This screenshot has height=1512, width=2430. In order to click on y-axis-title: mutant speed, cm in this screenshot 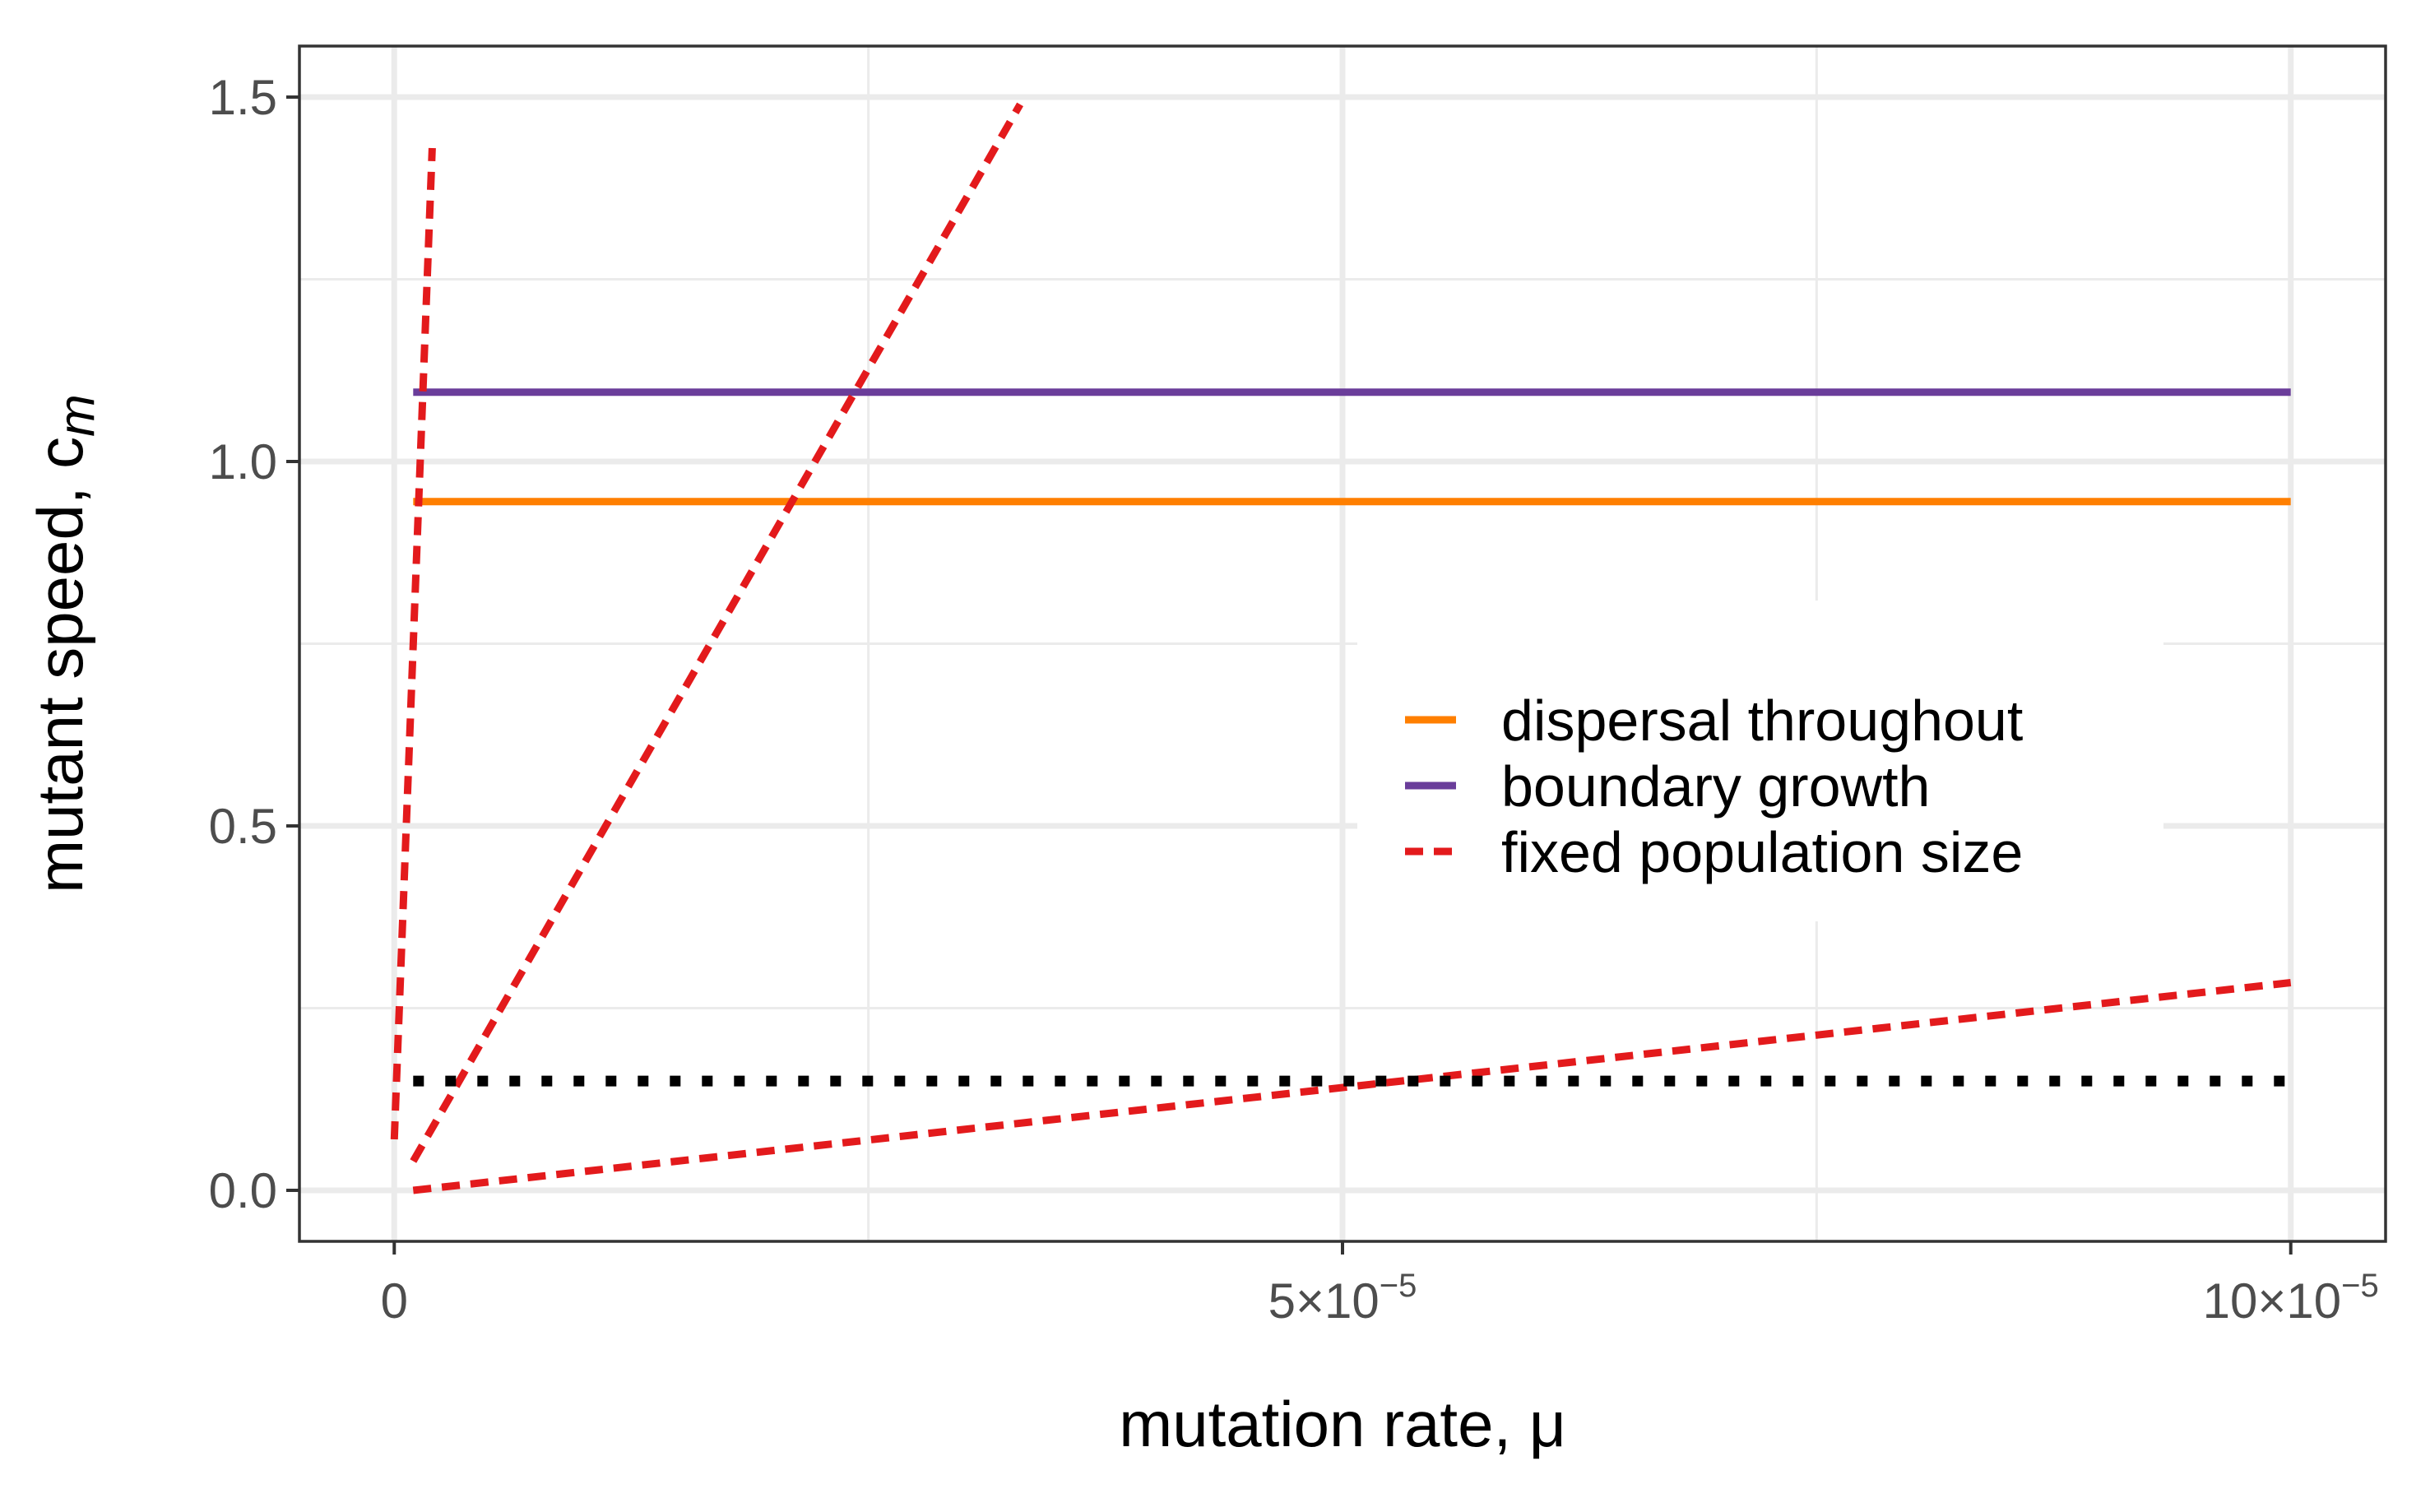, I will do `click(64, 643)`.